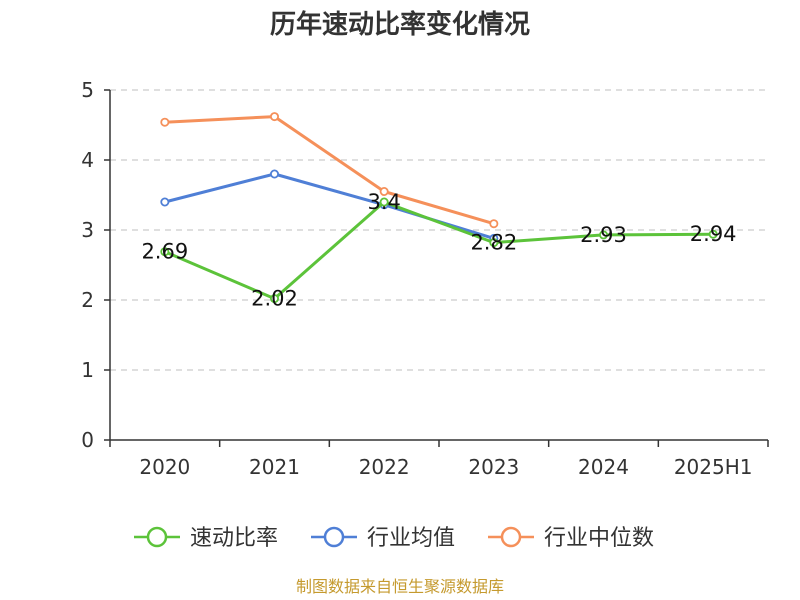  I want to click on x-tick-label: 2023, so click(493, 467).